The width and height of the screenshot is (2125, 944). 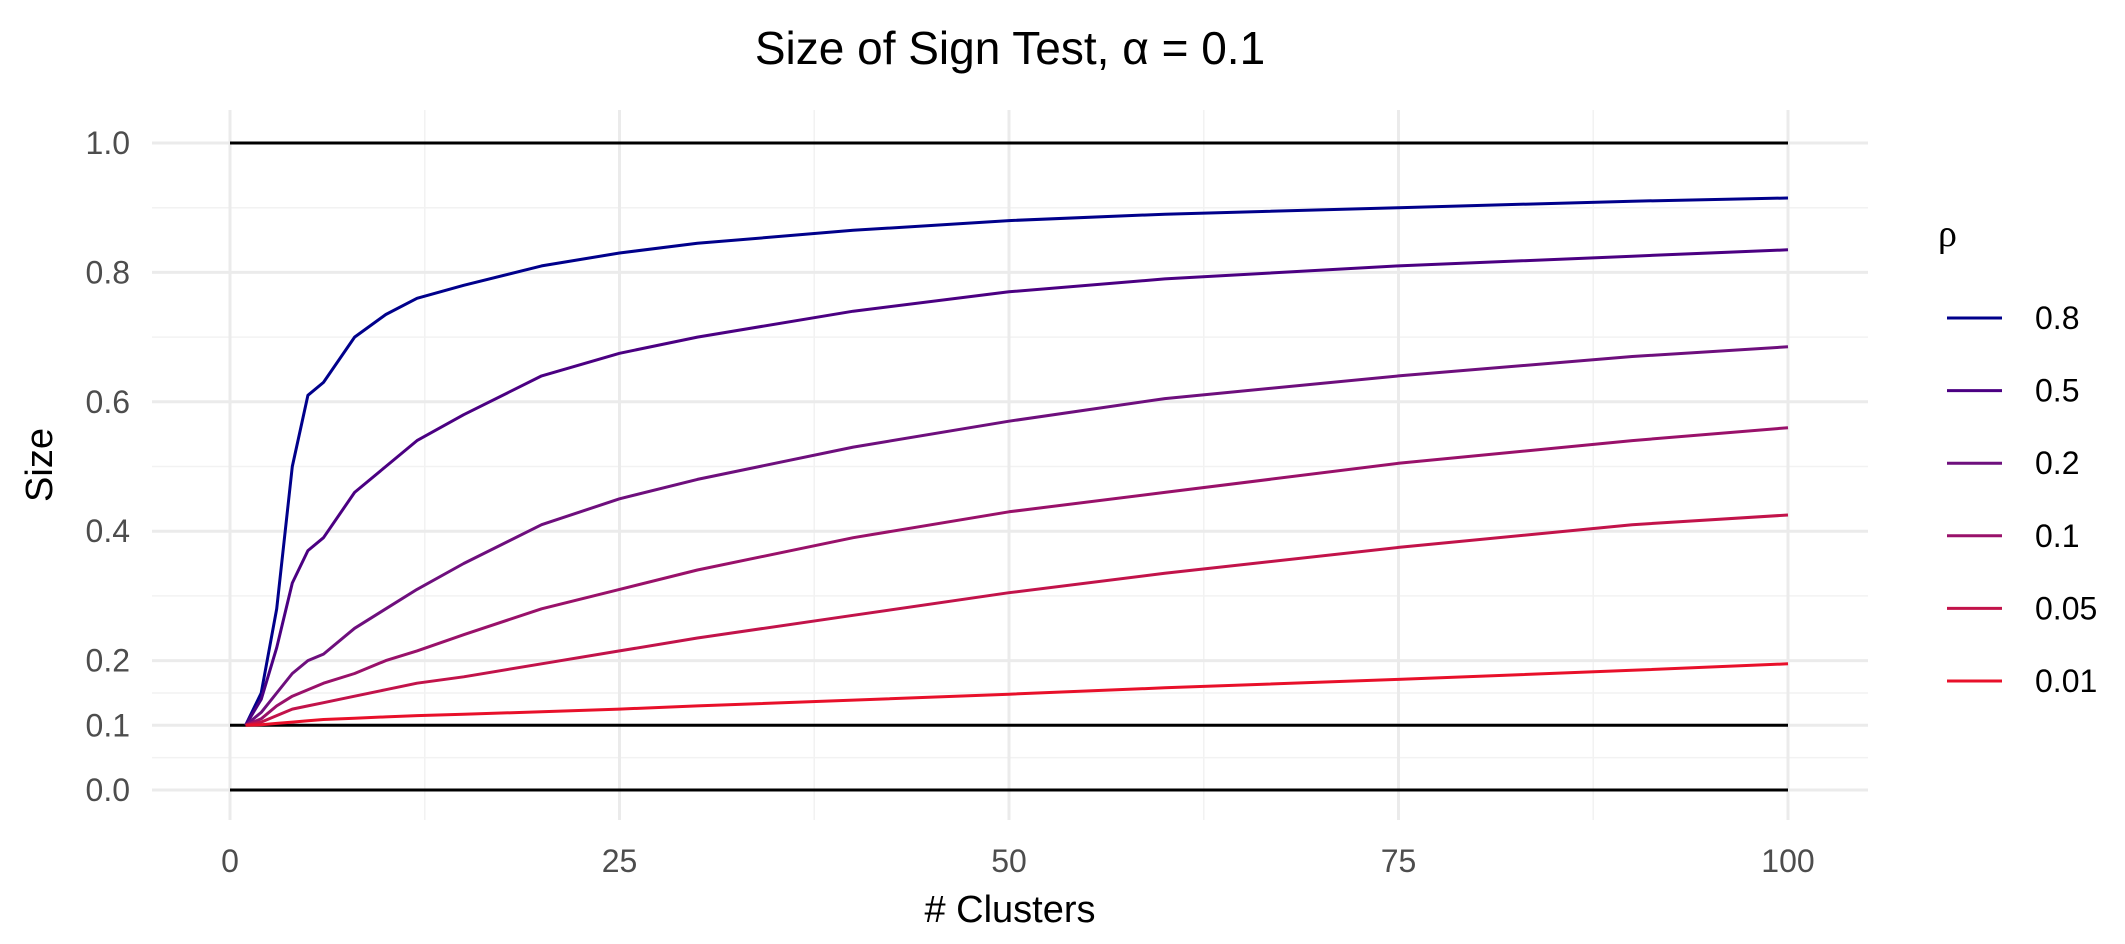 What do you see at coordinates (108, 531) in the screenshot?
I see `y-tick-label: 0.4` at bounding box center [108, 531].